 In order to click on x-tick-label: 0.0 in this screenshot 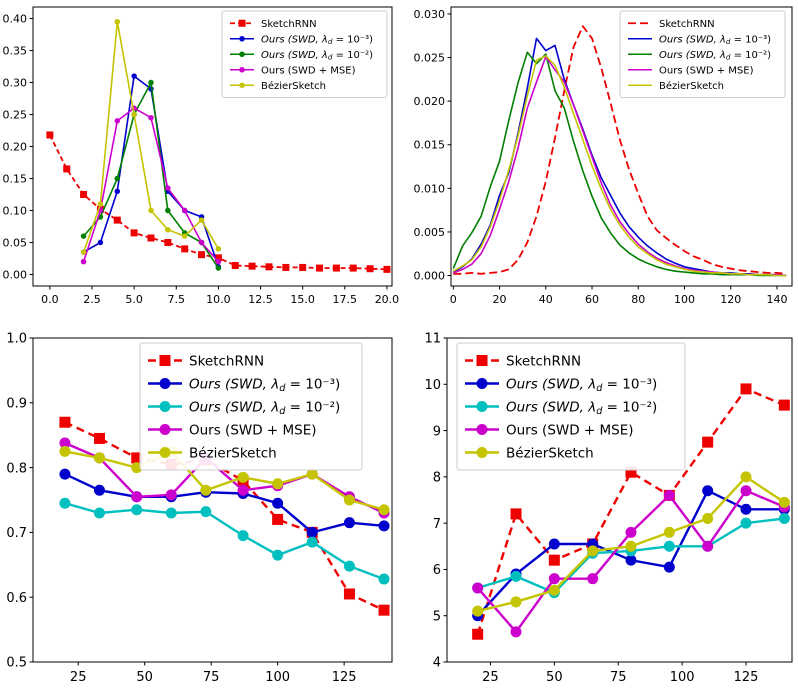, I will do `click(50, 299)`.